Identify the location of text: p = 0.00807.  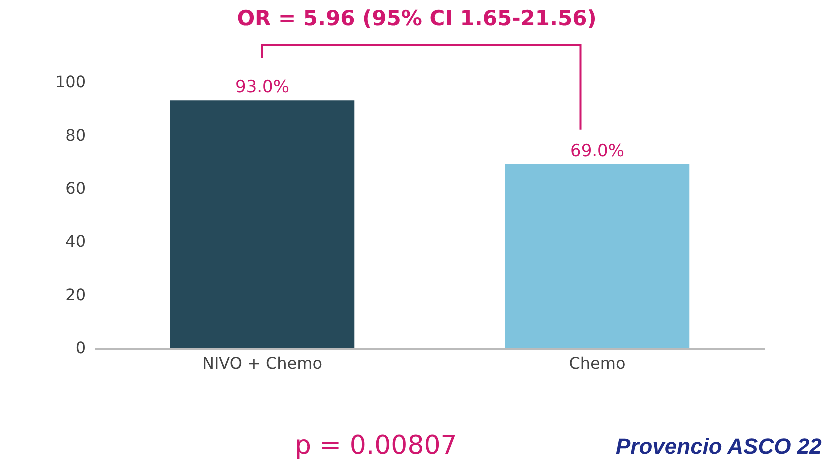
(376, 446).